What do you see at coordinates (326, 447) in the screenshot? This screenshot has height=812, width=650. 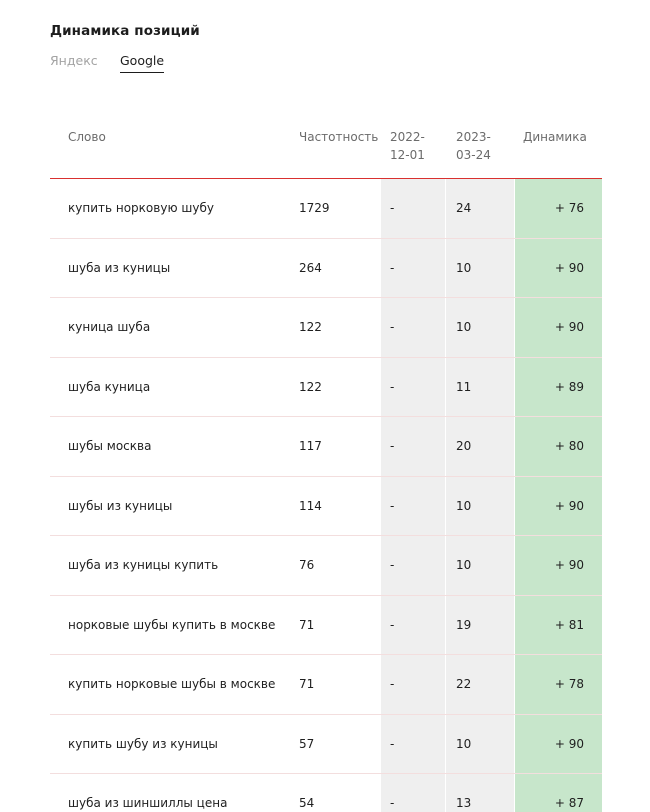 I see `table-row: шубы москва 117 - 20 + 80` at bounding box center [326, 447].